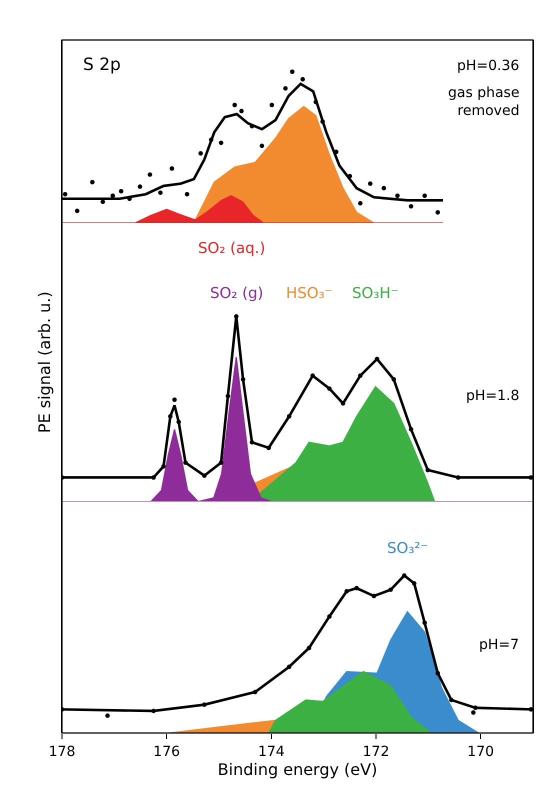 This screenshot has width=547, height=803. Describe the element at coordinates (407, 548) in the screenshot. I see `text: SO₃²⁻` at that location.